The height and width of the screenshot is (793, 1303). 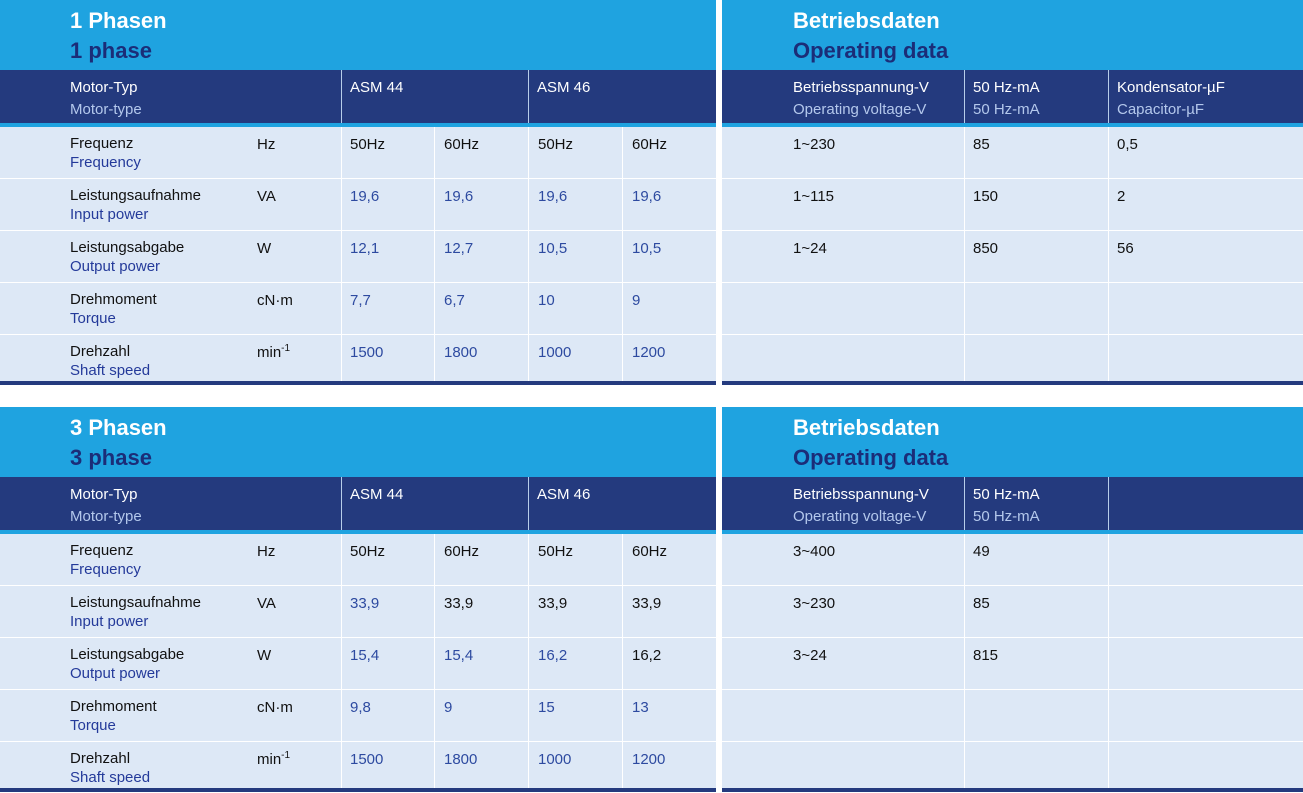 I want to click on table-row: Drehmoment Torque cN·m 7,7 6,7 10 9, so click(x=358, y=309).